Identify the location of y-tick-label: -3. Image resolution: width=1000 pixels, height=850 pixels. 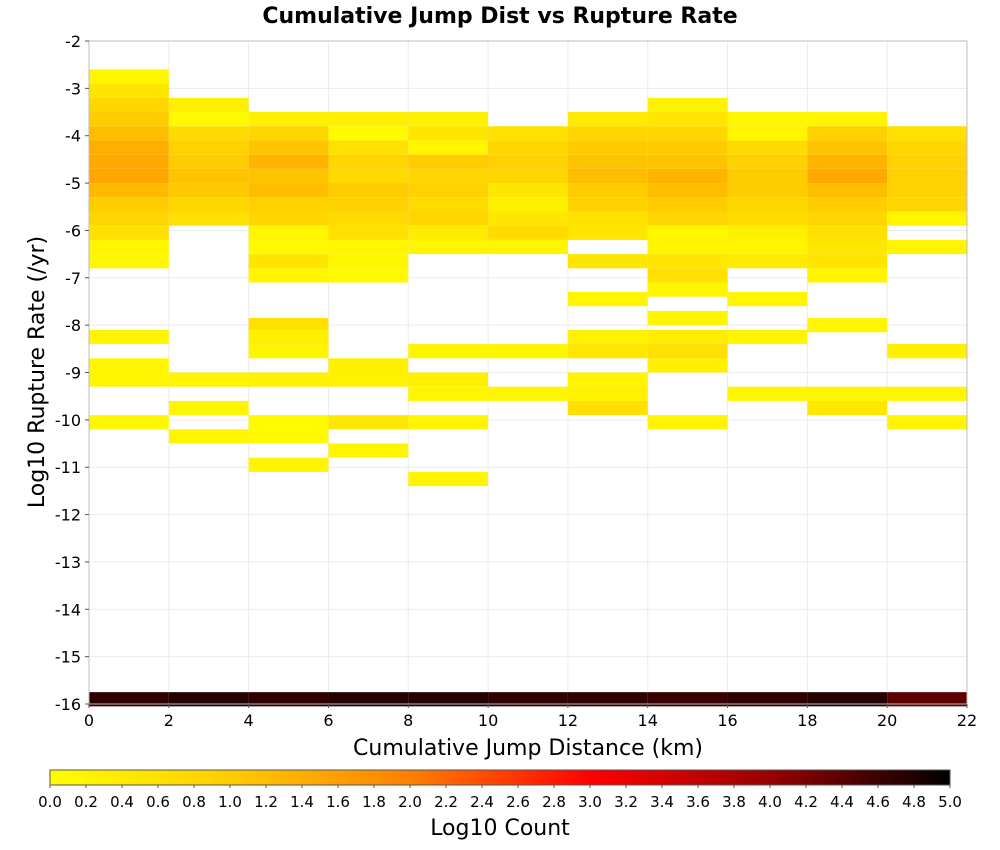
(73, 88).